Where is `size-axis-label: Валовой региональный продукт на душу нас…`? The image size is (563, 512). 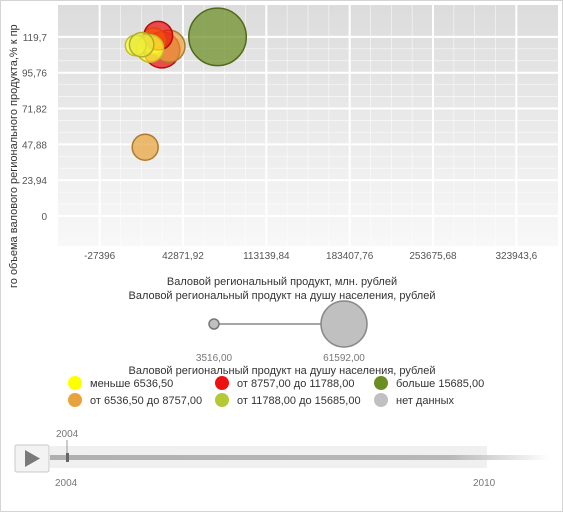
size-axis-label: Валовой региональный продукт на душу нас… is located at coordinates (281, 296).